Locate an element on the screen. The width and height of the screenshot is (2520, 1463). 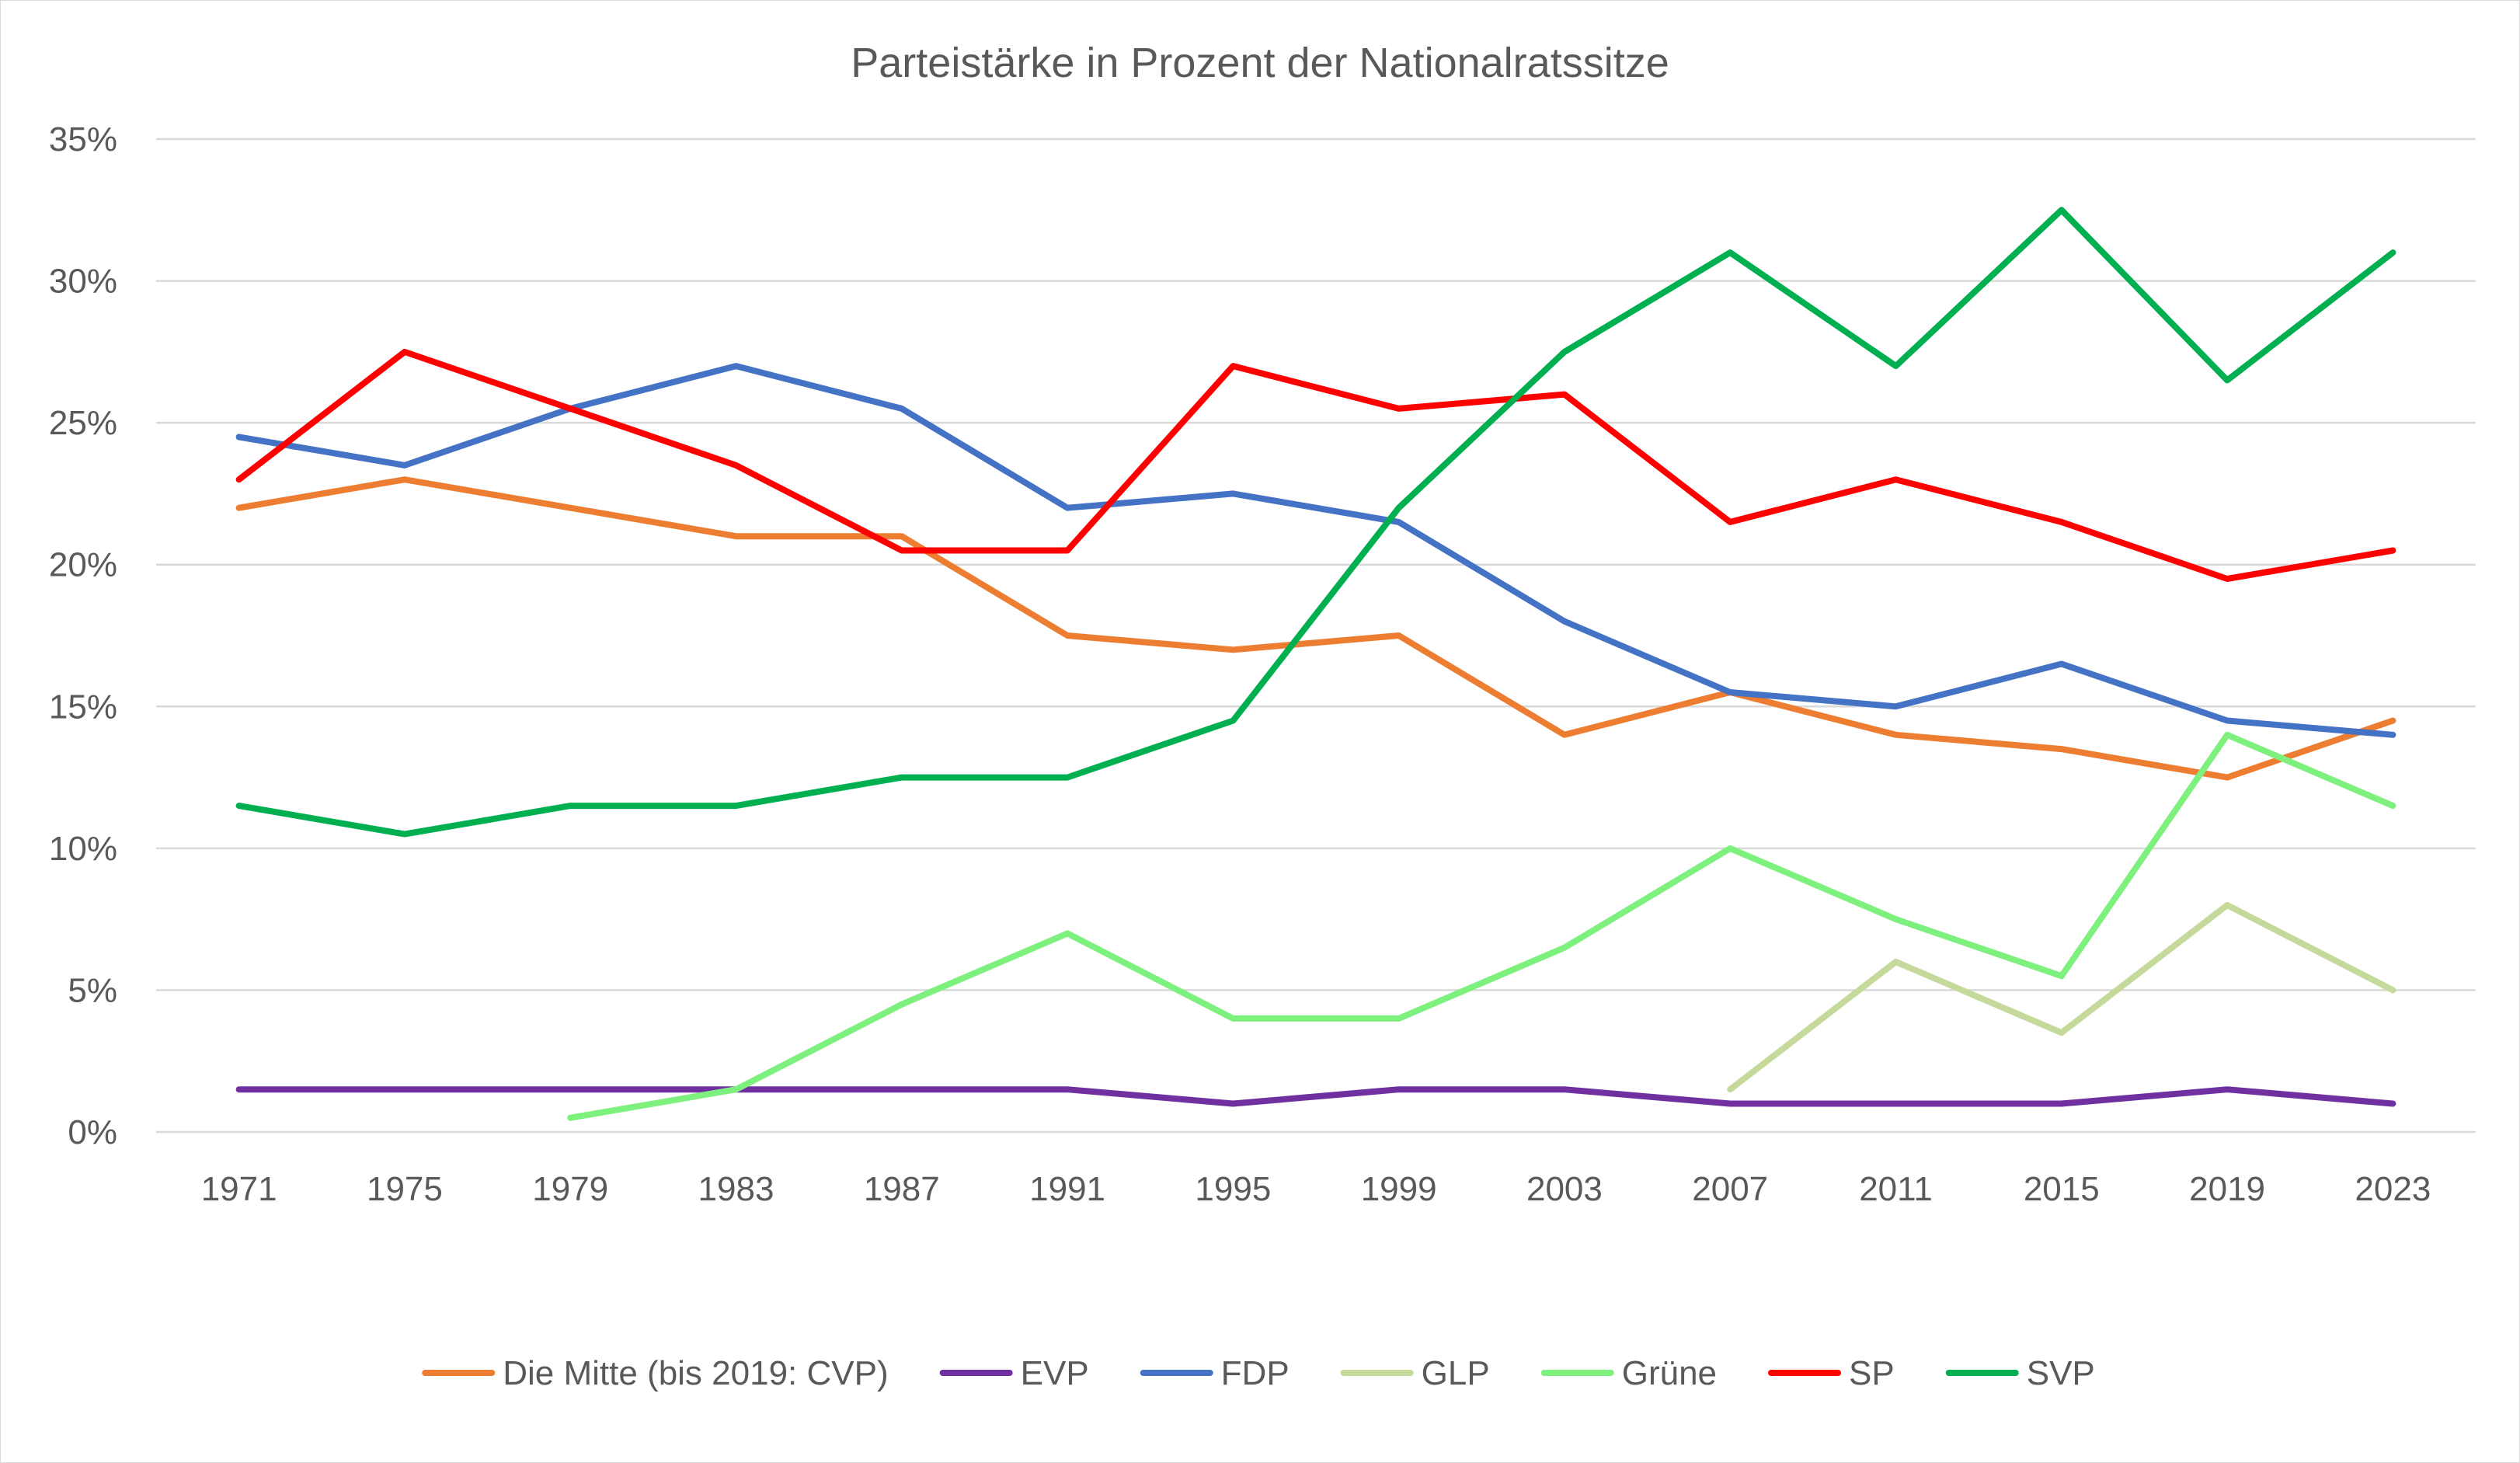
x-tick-label: 1995 is located at coordinates (1233, 1189).